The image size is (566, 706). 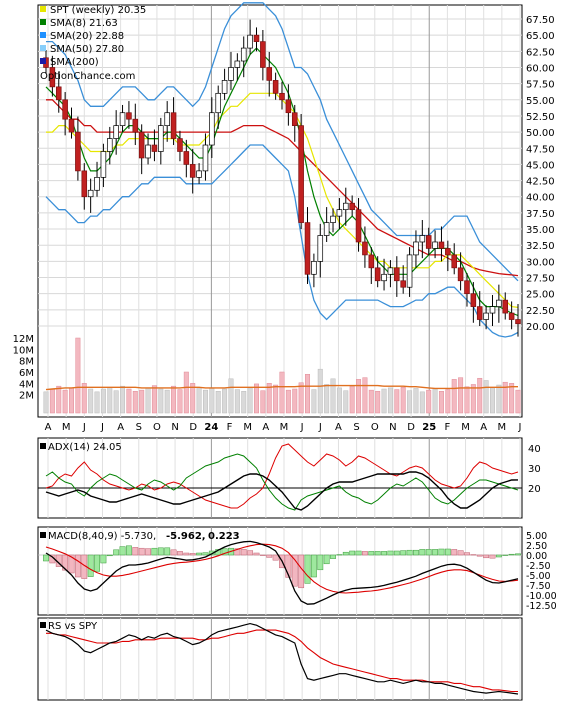 What do you see at coordinates (74, 62) in the screenshot?
I see `legend-sma200: SMA(200)` at bounding box center [74, 62].